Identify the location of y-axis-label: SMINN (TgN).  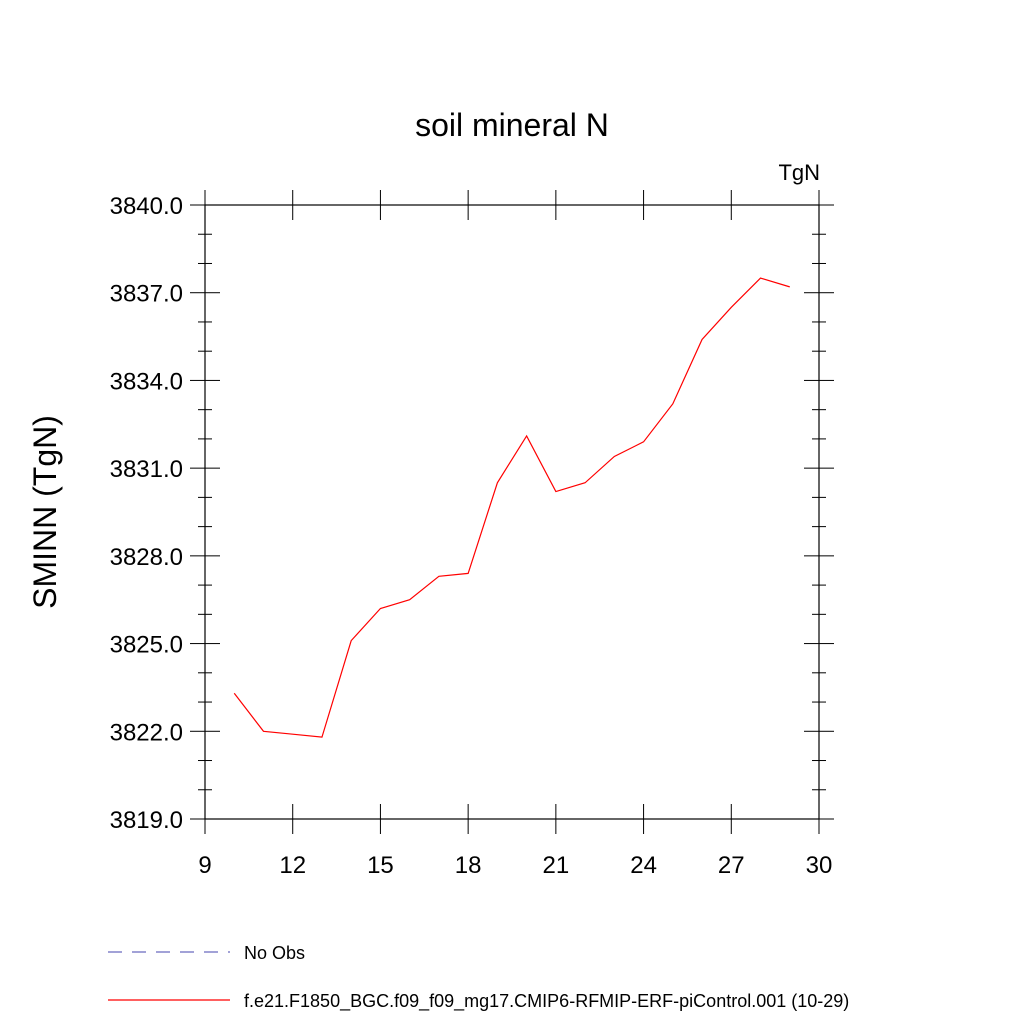
(45, 512).